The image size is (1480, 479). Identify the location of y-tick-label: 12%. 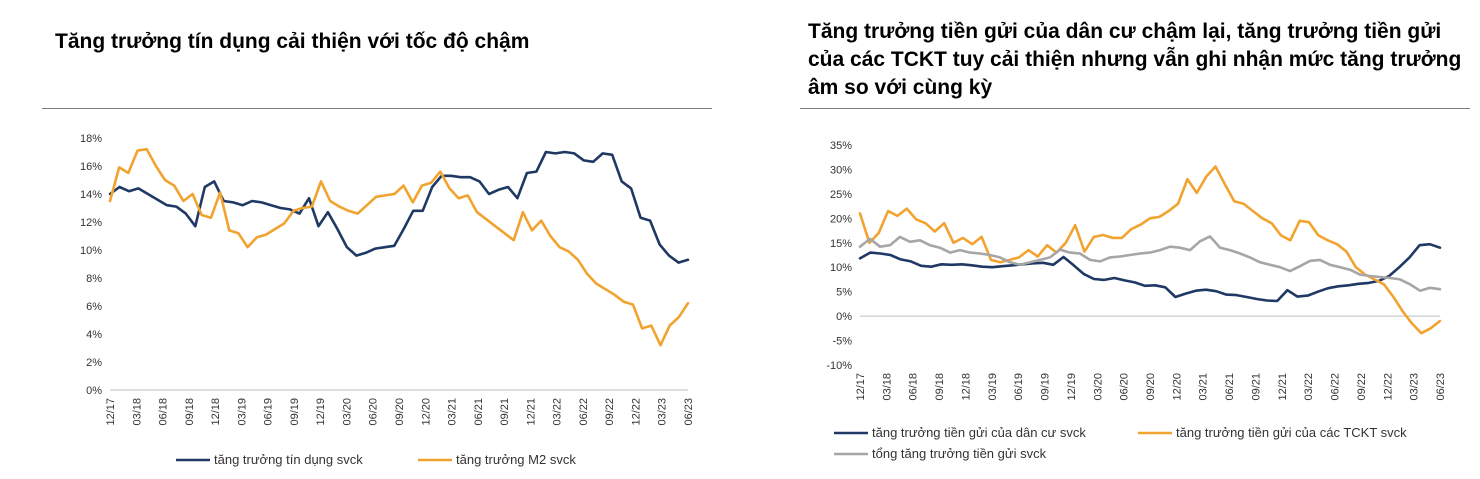
(91, 223).